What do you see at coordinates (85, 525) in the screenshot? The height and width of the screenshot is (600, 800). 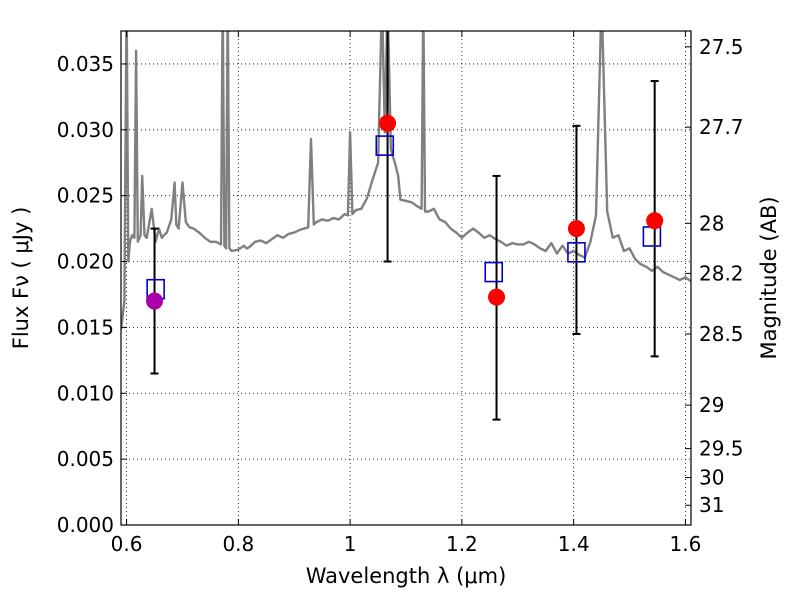 I see `y-tick-label: 0.000` at bounding box center [85, 525].